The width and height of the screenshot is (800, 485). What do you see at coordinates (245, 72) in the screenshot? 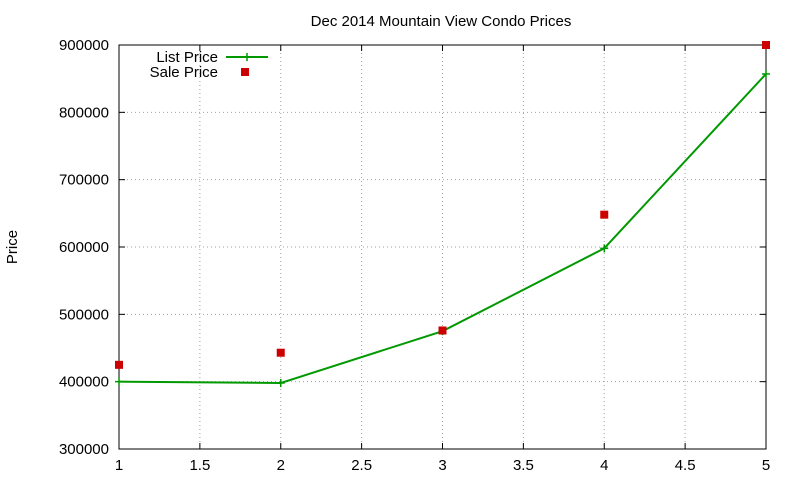
I see `legend-marker-sale-price` at bounding box center [245, 72].